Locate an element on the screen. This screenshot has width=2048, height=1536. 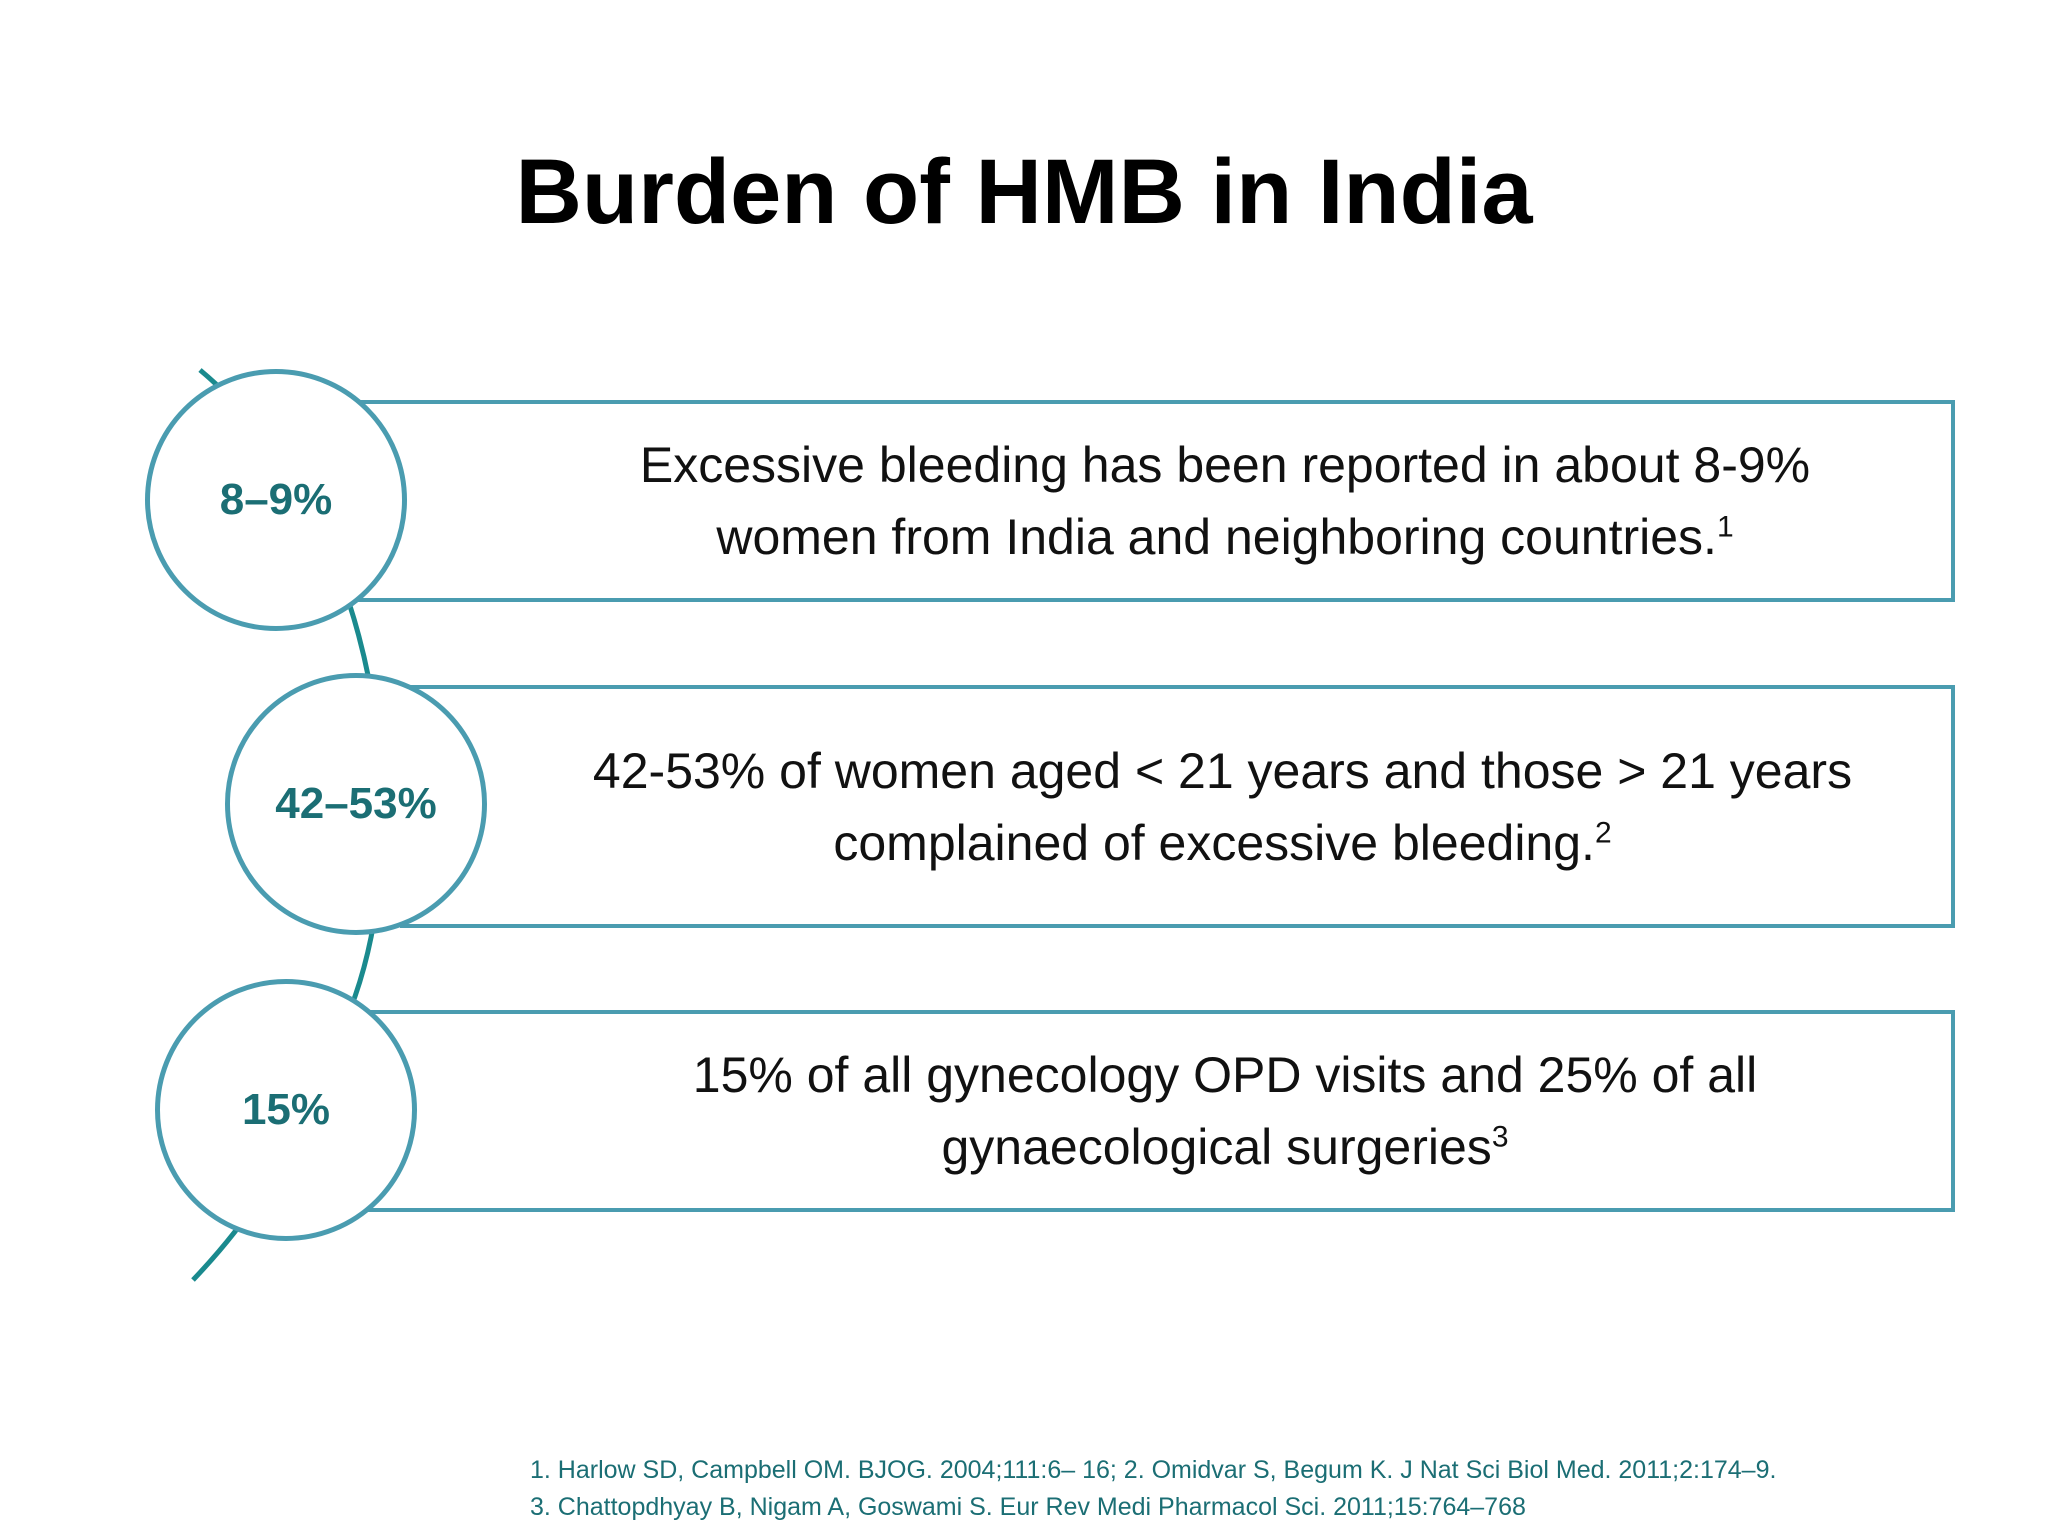
stat-circle-2: 42–53% is located at coordinates (356, 804).